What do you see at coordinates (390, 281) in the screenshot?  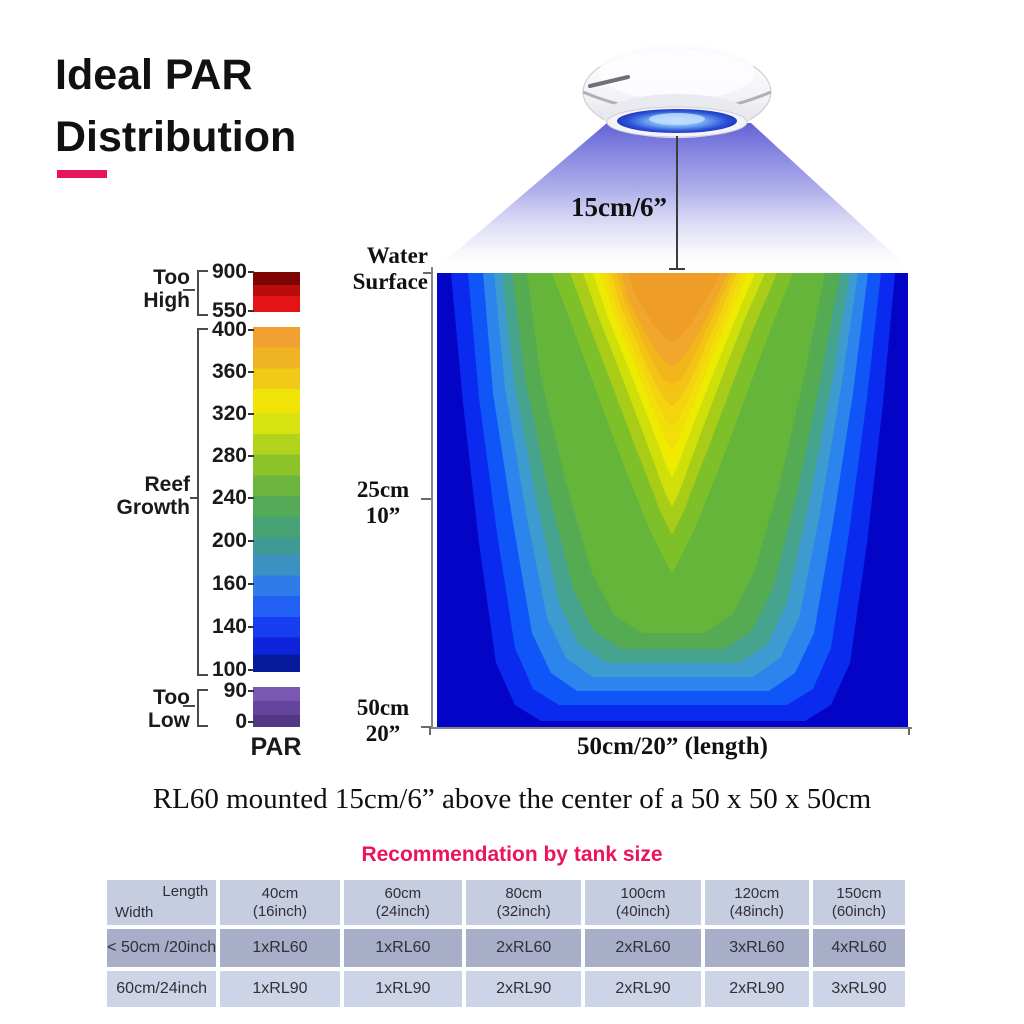 I see `water-surface-line2: Surface` at bounding box center [390, 281].